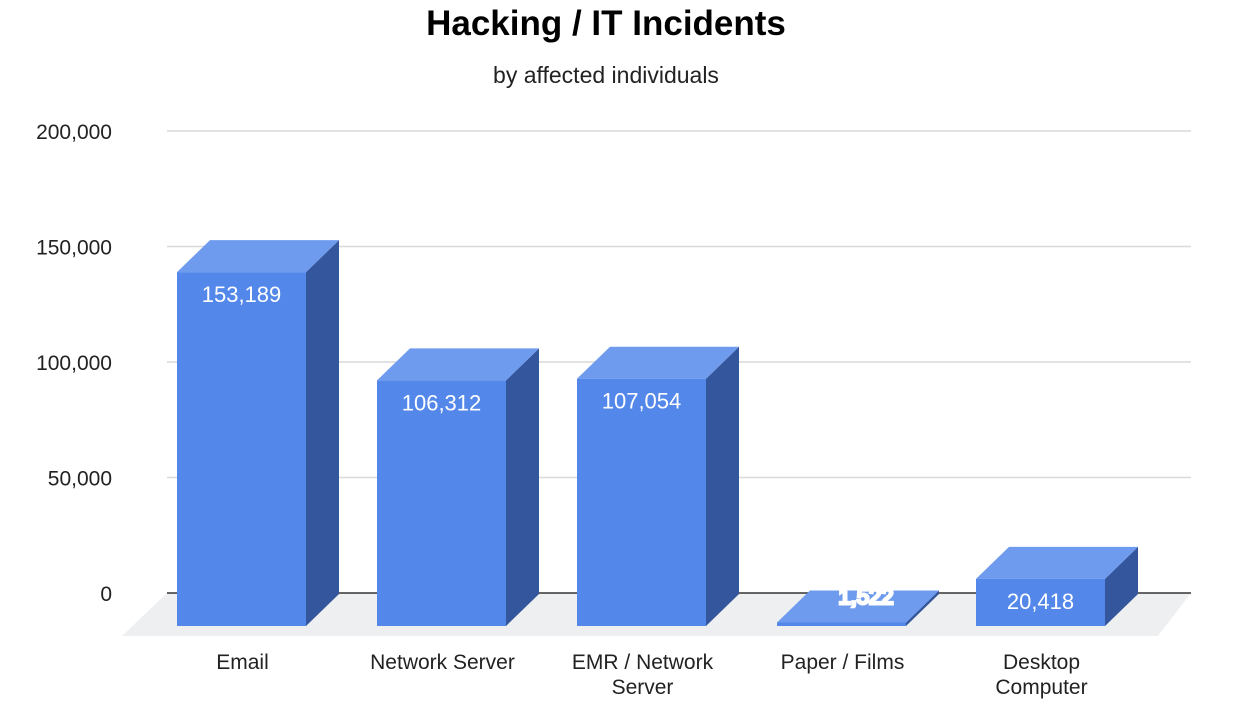 The width and height of the screenshot is (1244, 728). What do you see at coordinates (643, 687) in the screenshot?
I see `x-category-label: Server` at bounding box center [643, 687].